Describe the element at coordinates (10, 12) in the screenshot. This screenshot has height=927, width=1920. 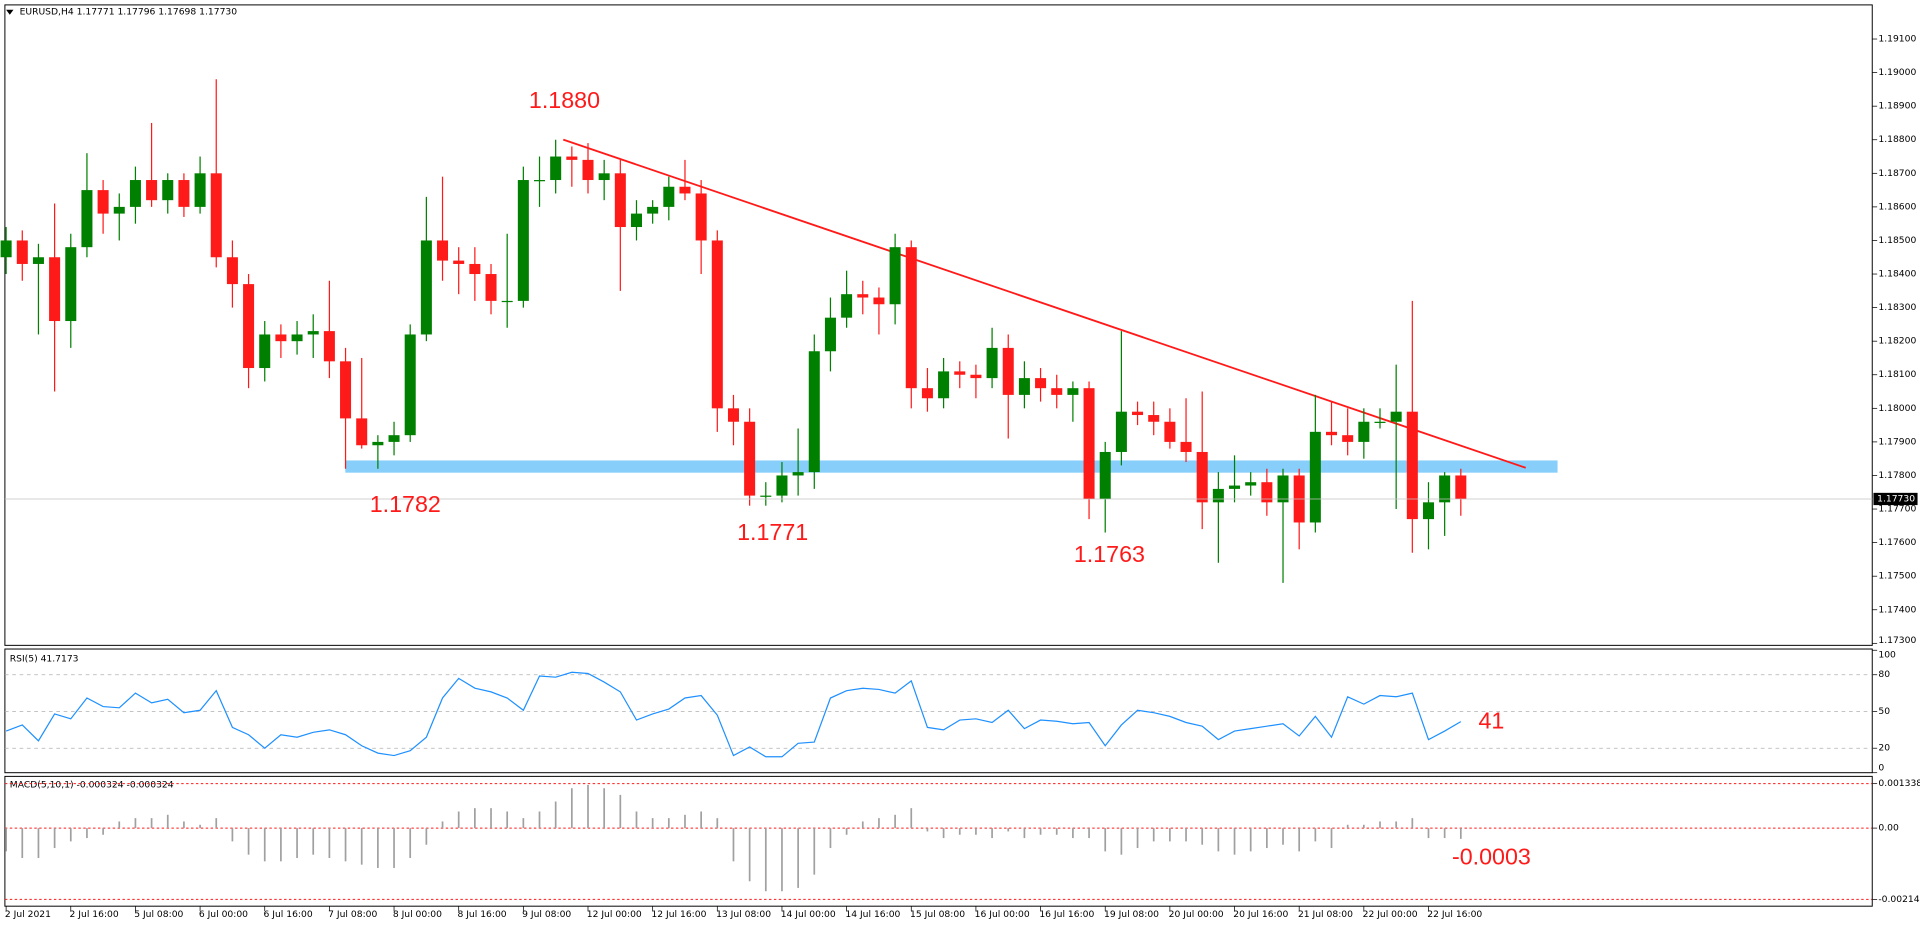
I see `menu-arrow` at that location.